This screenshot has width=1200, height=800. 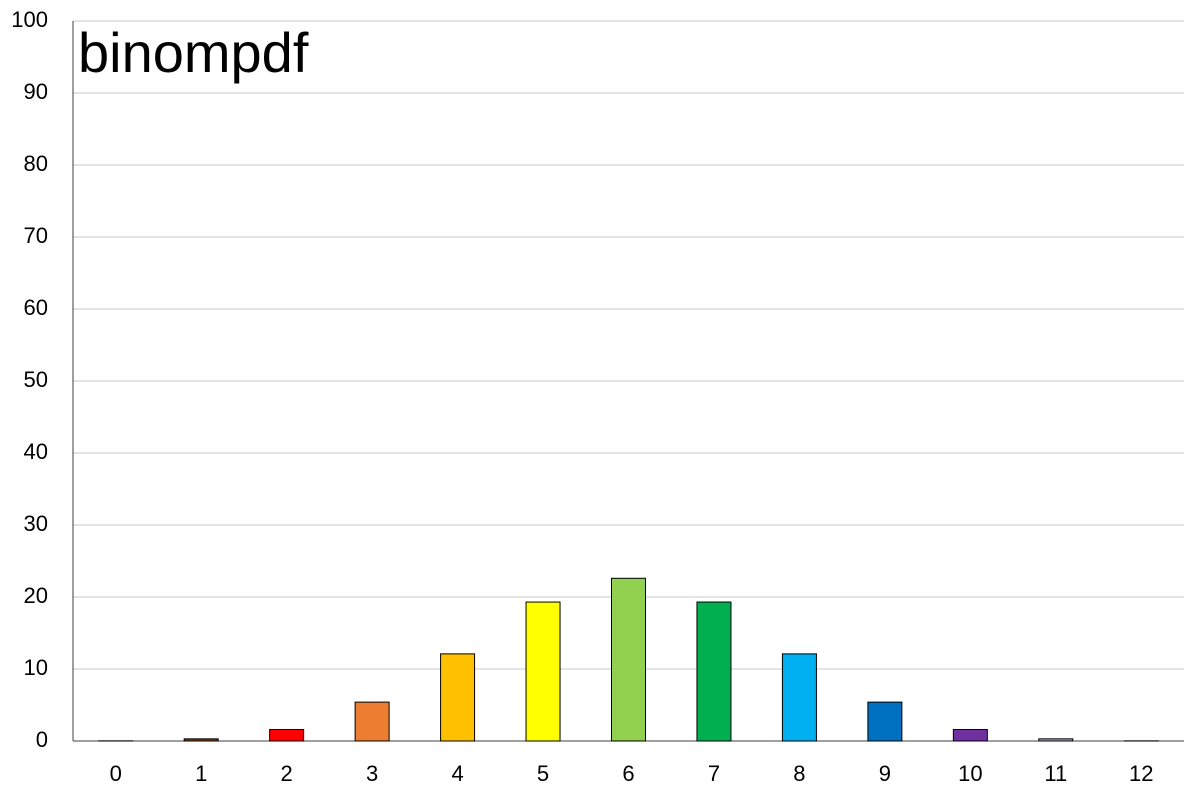 What do you see at coordinates (457, 773) in the screenshot?
I see `x-tick-label: 4` at bounding box center [457, 773].